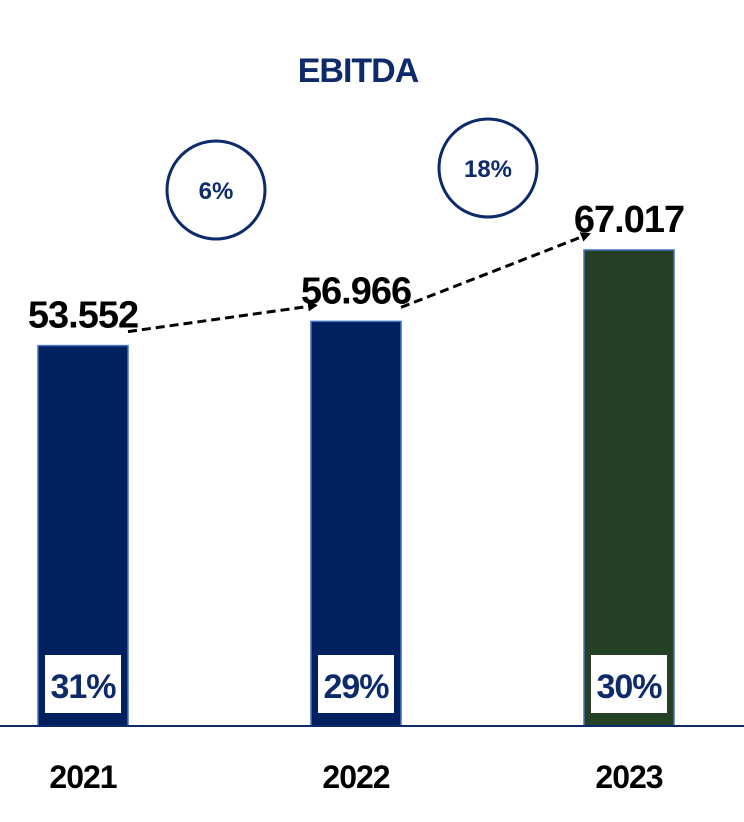 The height and width of the screenshot is (822, 744). What do you see at coordinates (629, 220) in the screenshot?
I see `value-label-2023: 67.017` at bounding box center [629, 220].